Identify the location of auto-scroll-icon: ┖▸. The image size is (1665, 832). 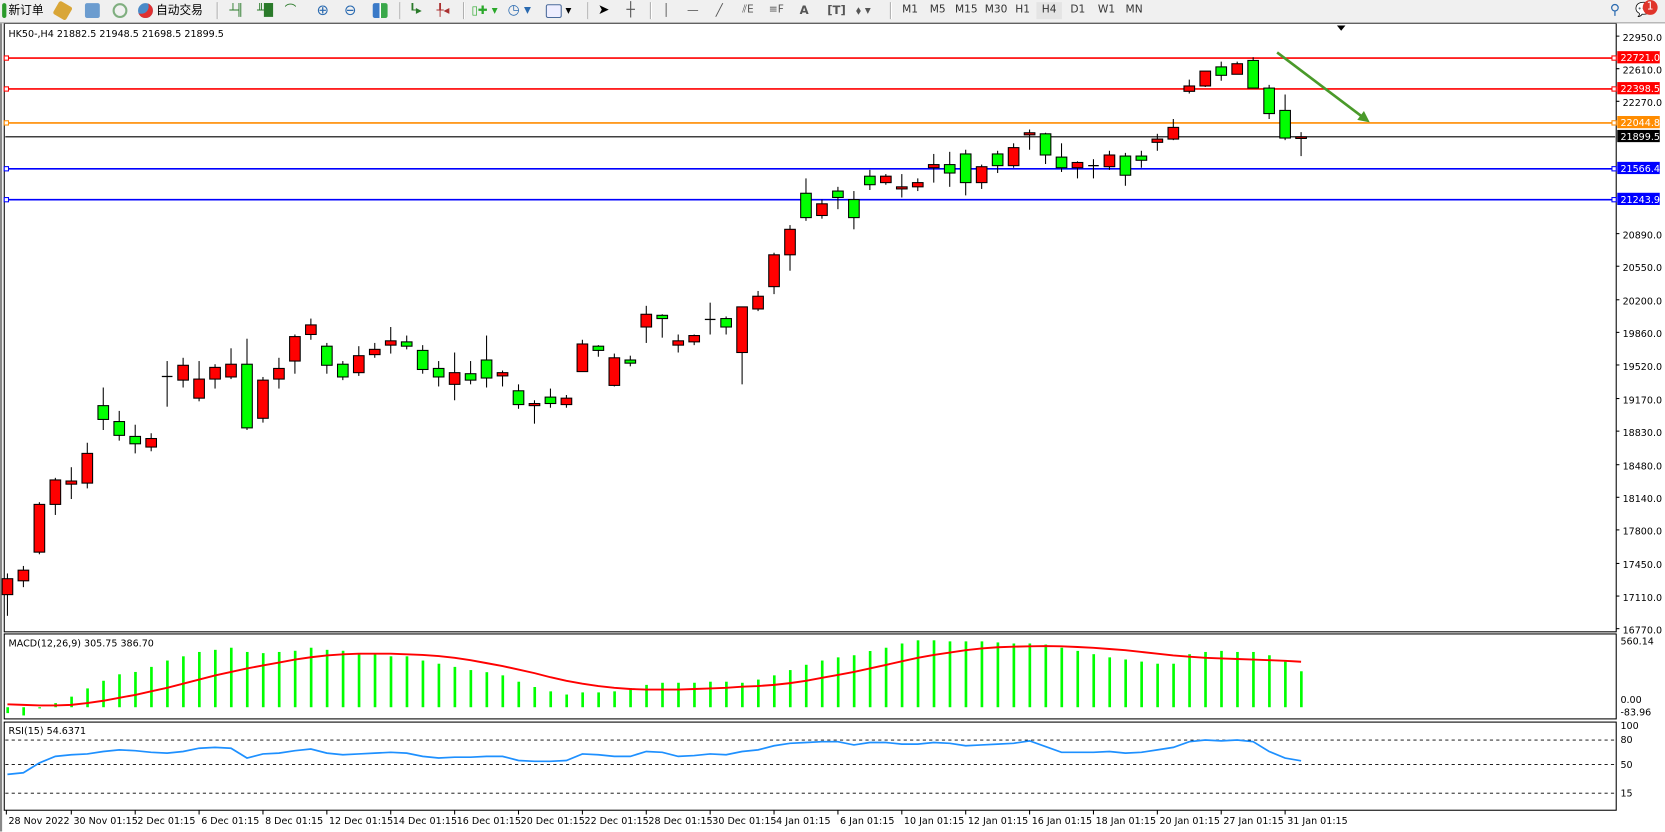
(415, 10).